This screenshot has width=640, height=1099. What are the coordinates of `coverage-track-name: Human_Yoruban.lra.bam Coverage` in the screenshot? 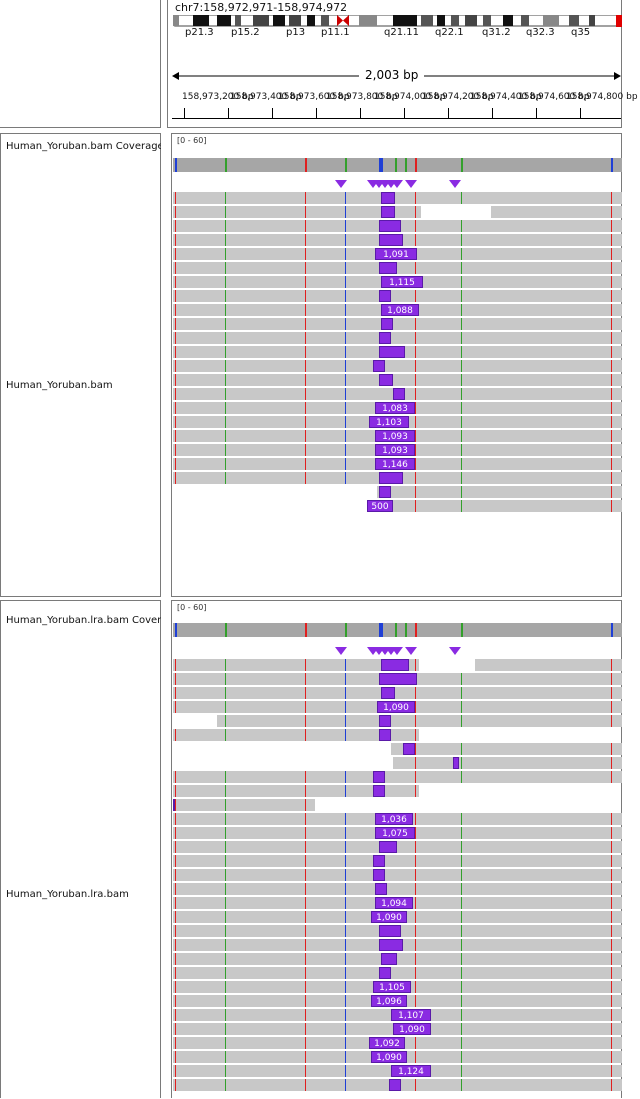 It's located at (83, 620).